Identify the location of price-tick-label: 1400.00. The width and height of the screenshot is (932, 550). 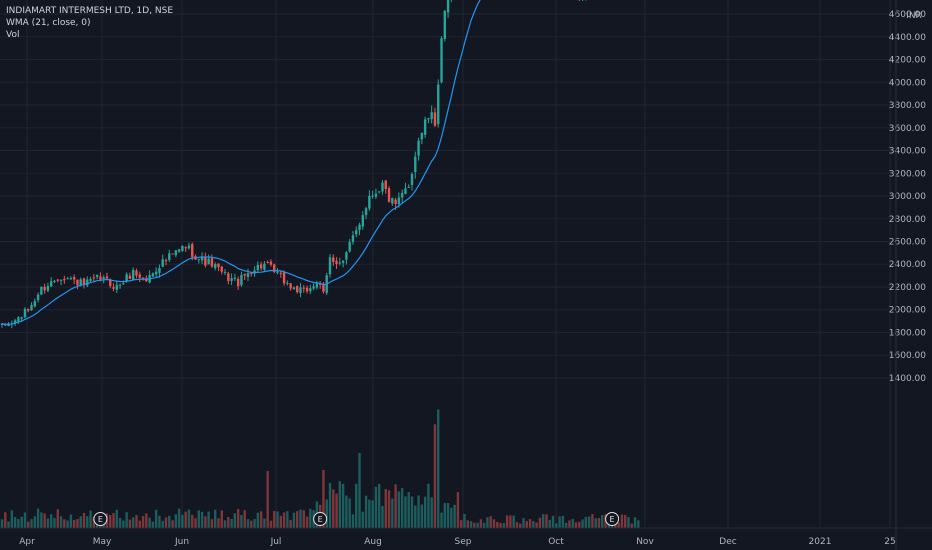
(907, 379).